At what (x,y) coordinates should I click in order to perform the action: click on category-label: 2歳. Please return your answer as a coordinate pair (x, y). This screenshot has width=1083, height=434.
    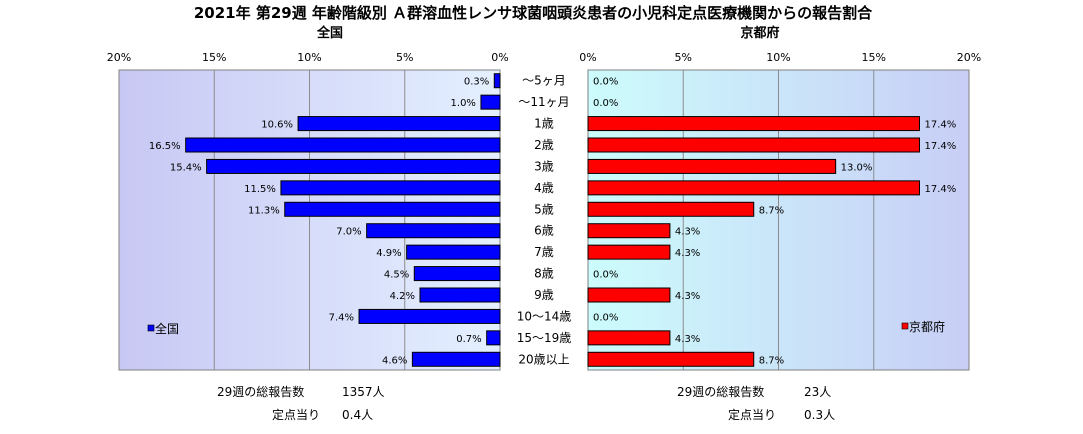
    Looking at the image, I should click on (544, 145).